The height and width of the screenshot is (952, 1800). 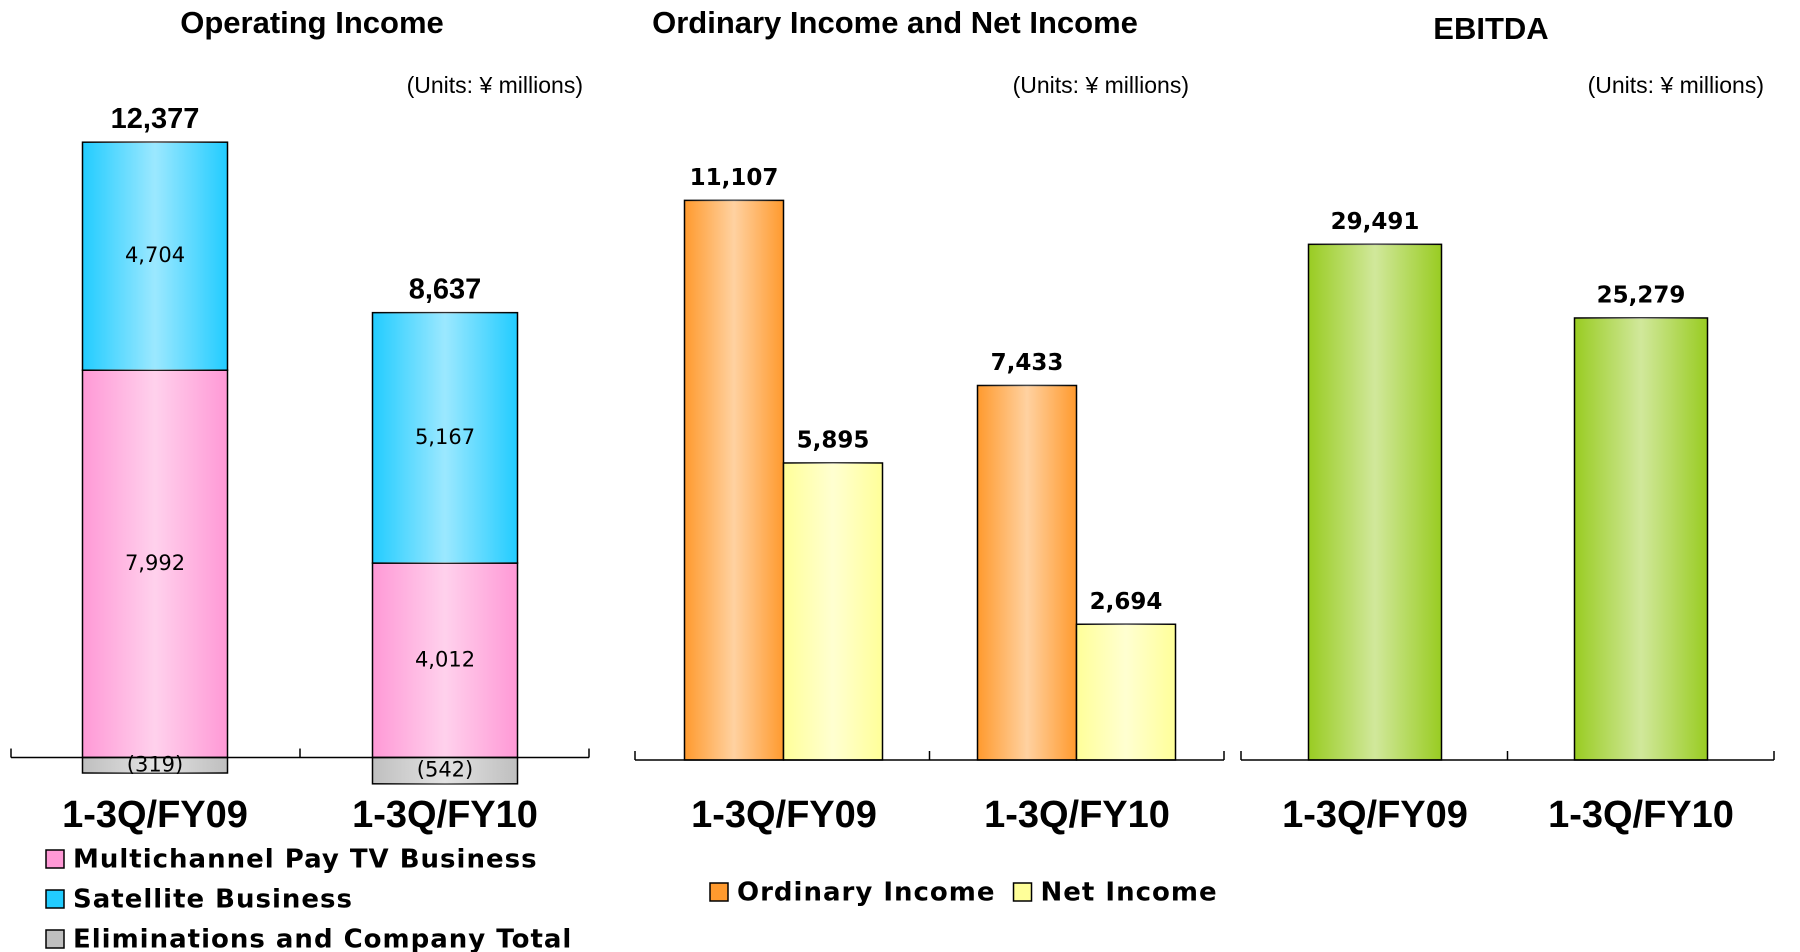 What do you see at coordinates (895, 22) in the screenshot?
I see `chart-title: Ordinary Income and Net Income` at bounding box center [895, 22].